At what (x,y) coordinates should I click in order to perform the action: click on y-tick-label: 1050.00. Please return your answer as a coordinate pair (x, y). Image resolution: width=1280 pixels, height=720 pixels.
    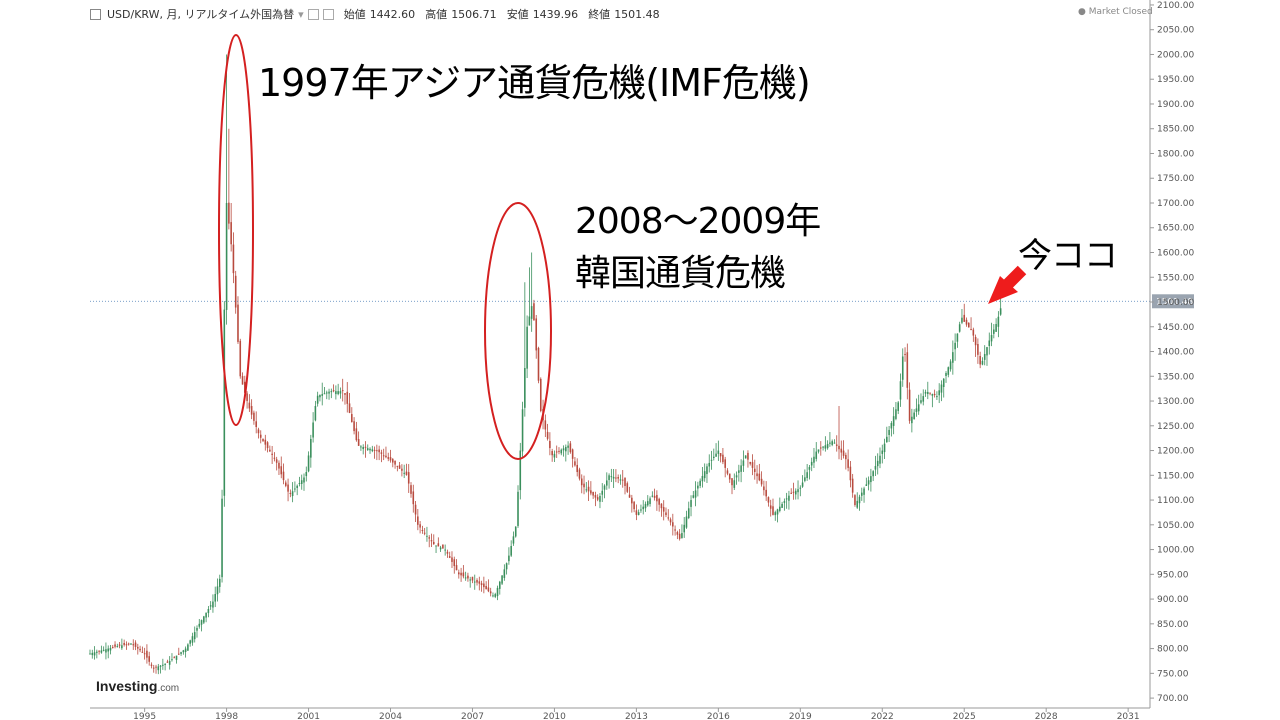
    Looking at the image, I should click on (1175, 526).